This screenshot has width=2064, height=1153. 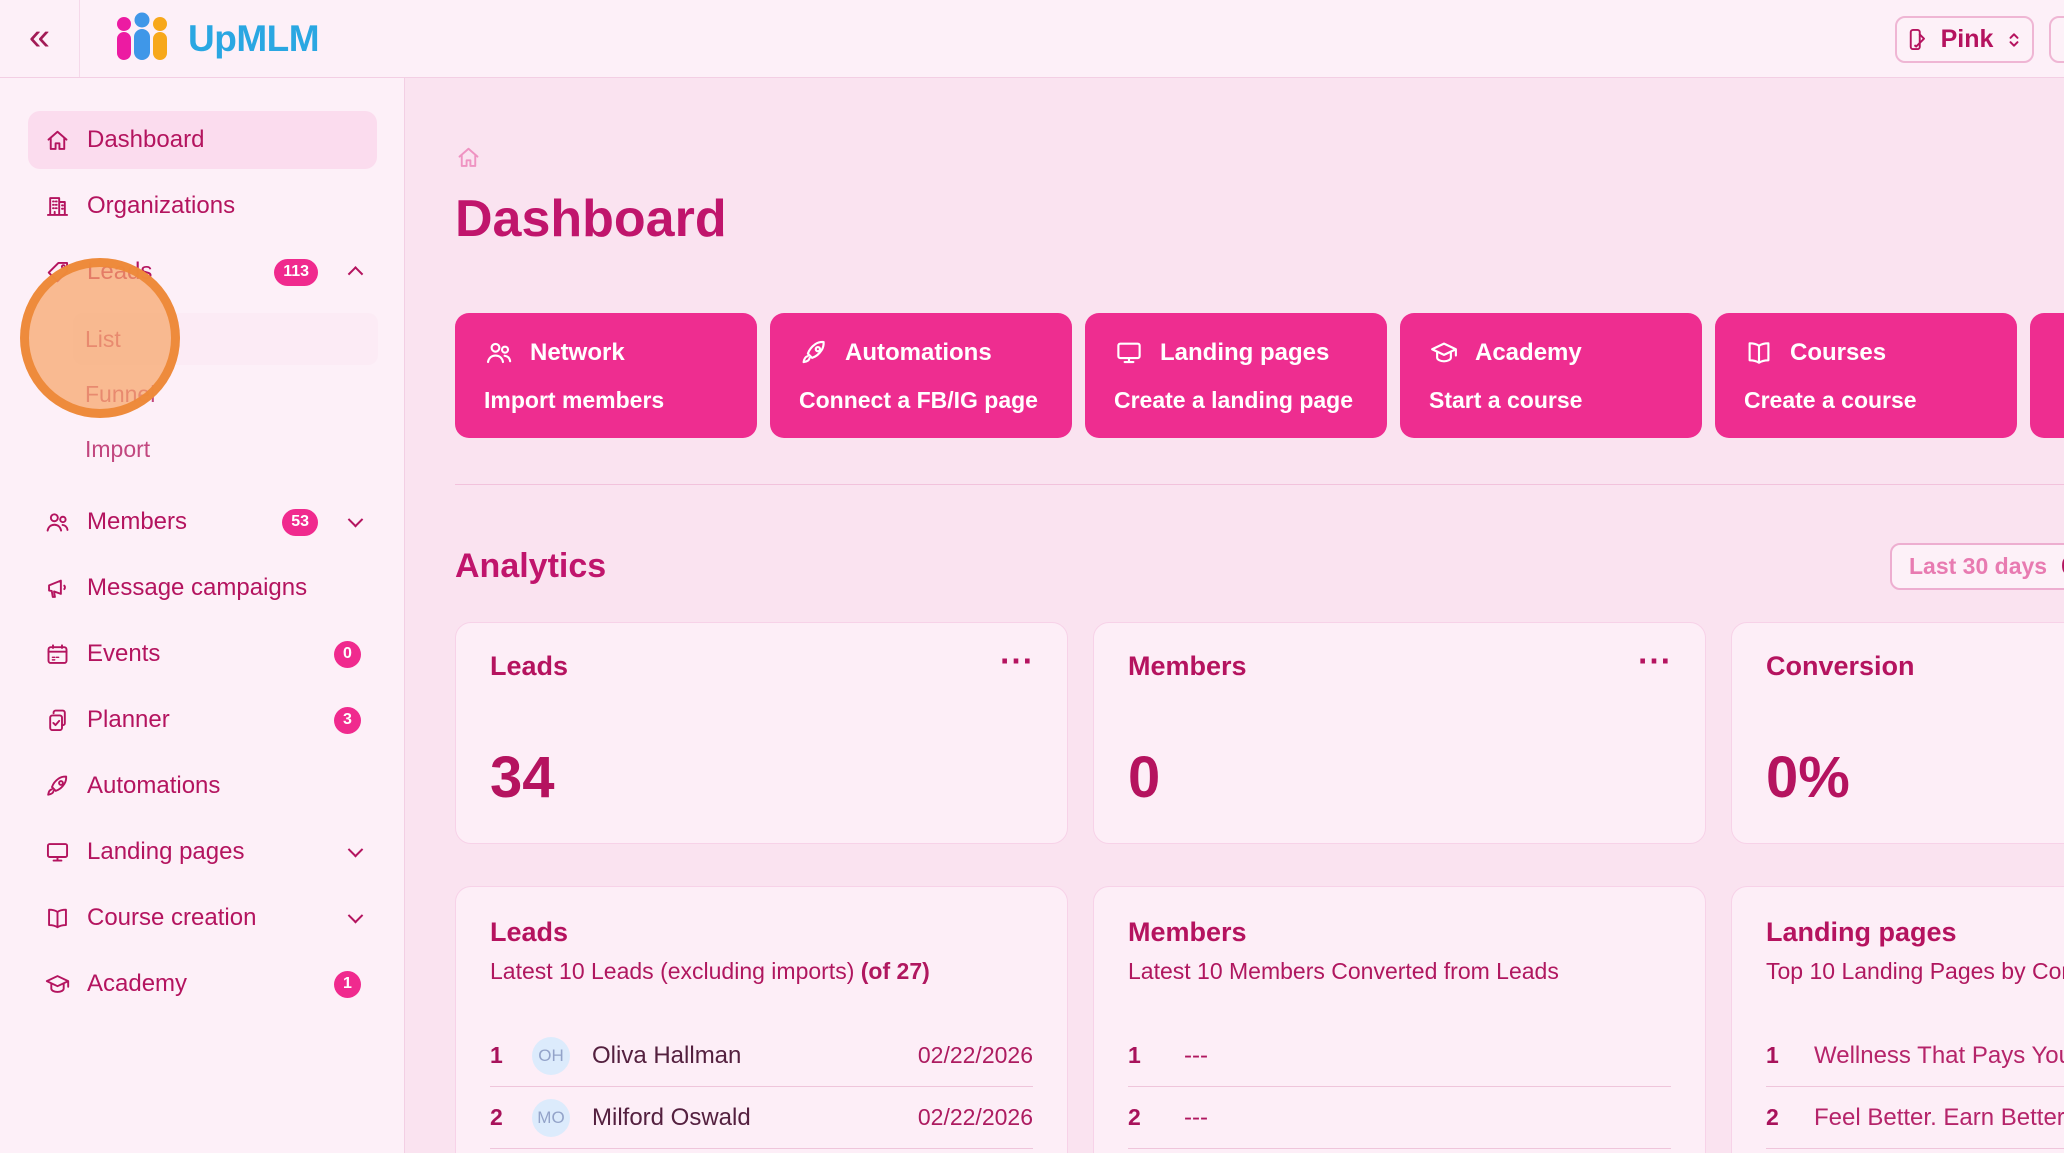 What do you see at coordinates (1399, 1056) in the screenshot?
I see `member-row: 1 ---` at bounding box center [1399, 1056].